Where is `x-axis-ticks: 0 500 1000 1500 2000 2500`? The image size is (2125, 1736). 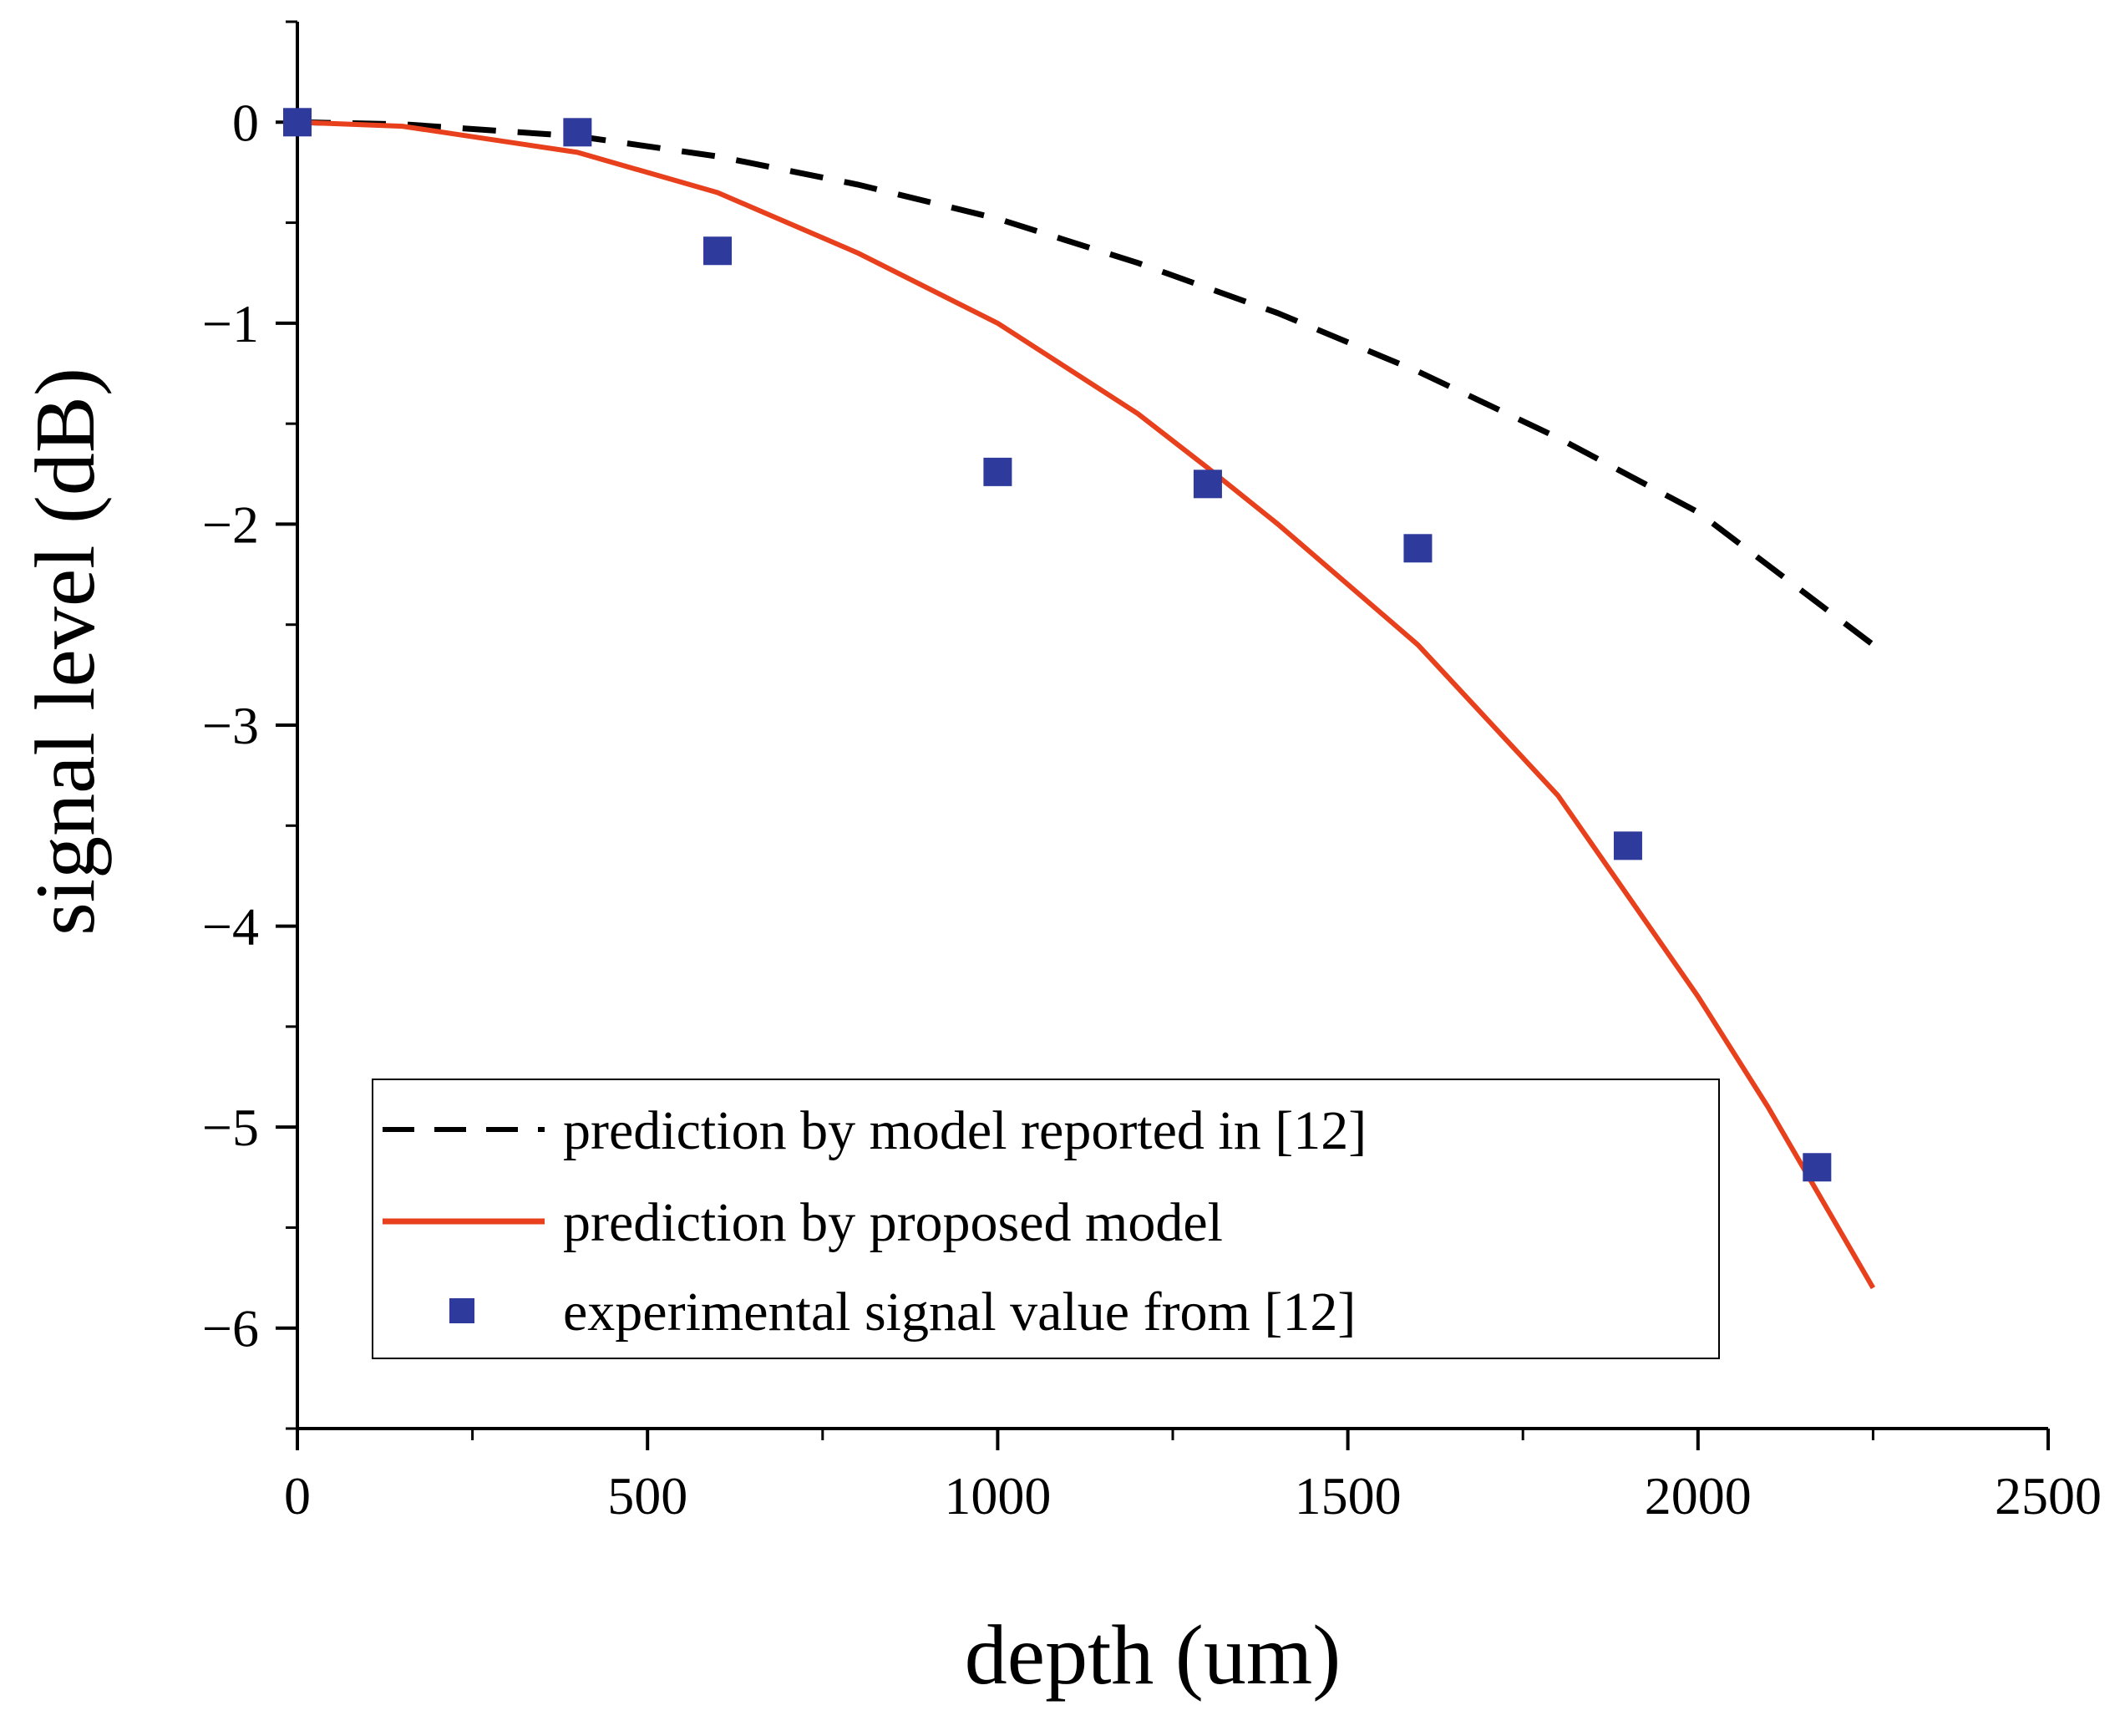
x-axis-ticks: 0 500 1000 1500 2000 2500 is located at coordinates (1193, 1477).